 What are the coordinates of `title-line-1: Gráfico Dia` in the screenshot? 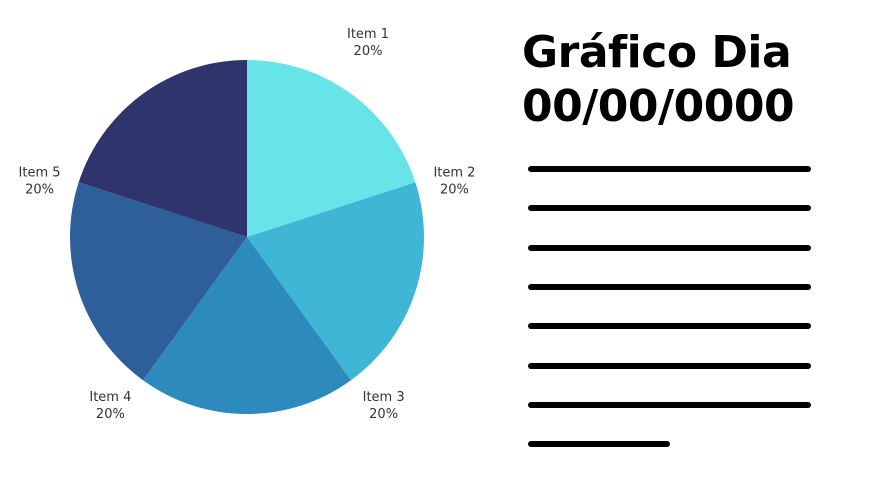 It's located at (657, 52).